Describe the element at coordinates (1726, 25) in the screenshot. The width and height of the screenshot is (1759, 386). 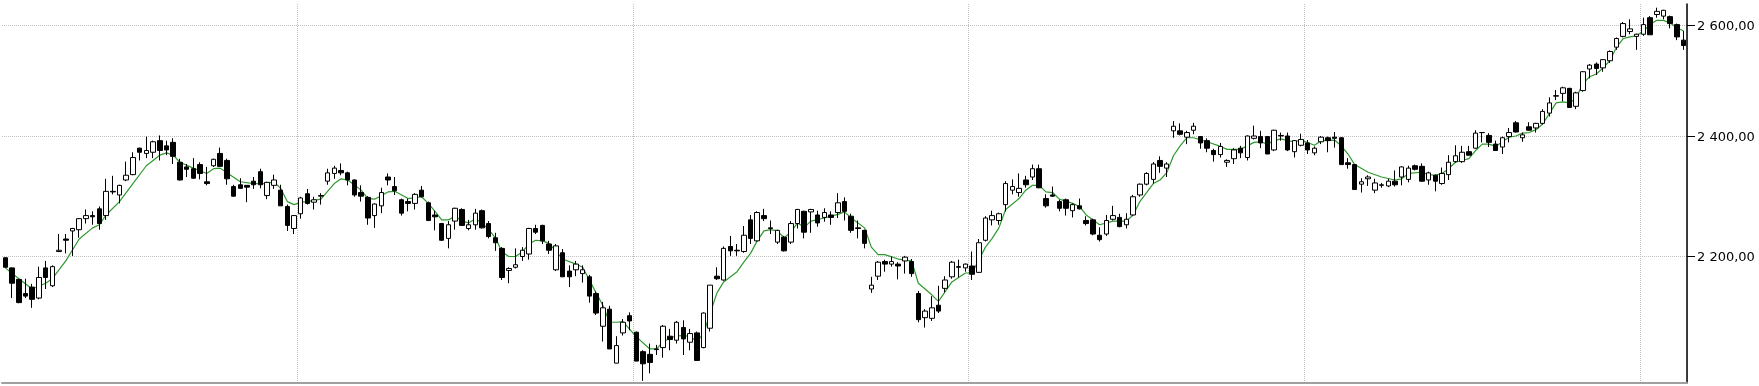
I see `y-tick-label: 2 600,00` at that location.